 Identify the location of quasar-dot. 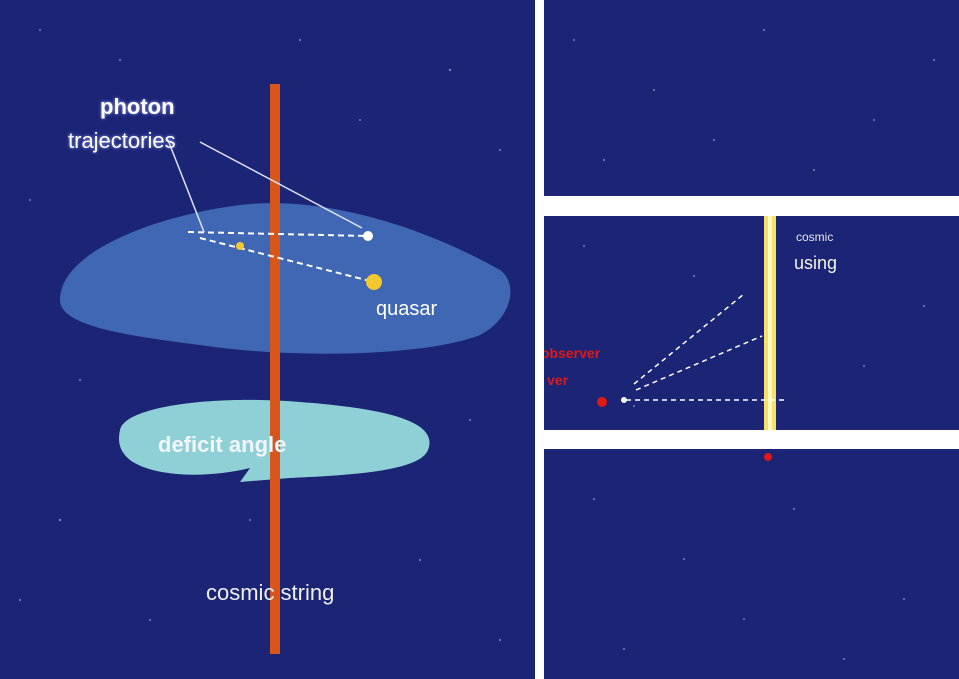
(374, 282).